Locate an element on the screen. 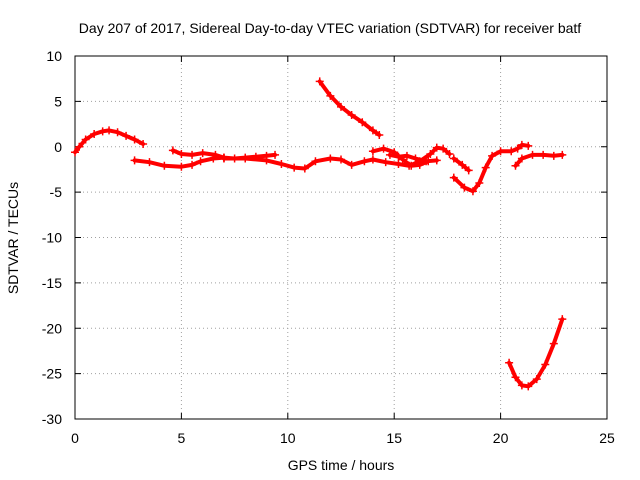 This screenshot has width=640, height=480. y-tick-label: 5 is located at coordinates (58, 101).